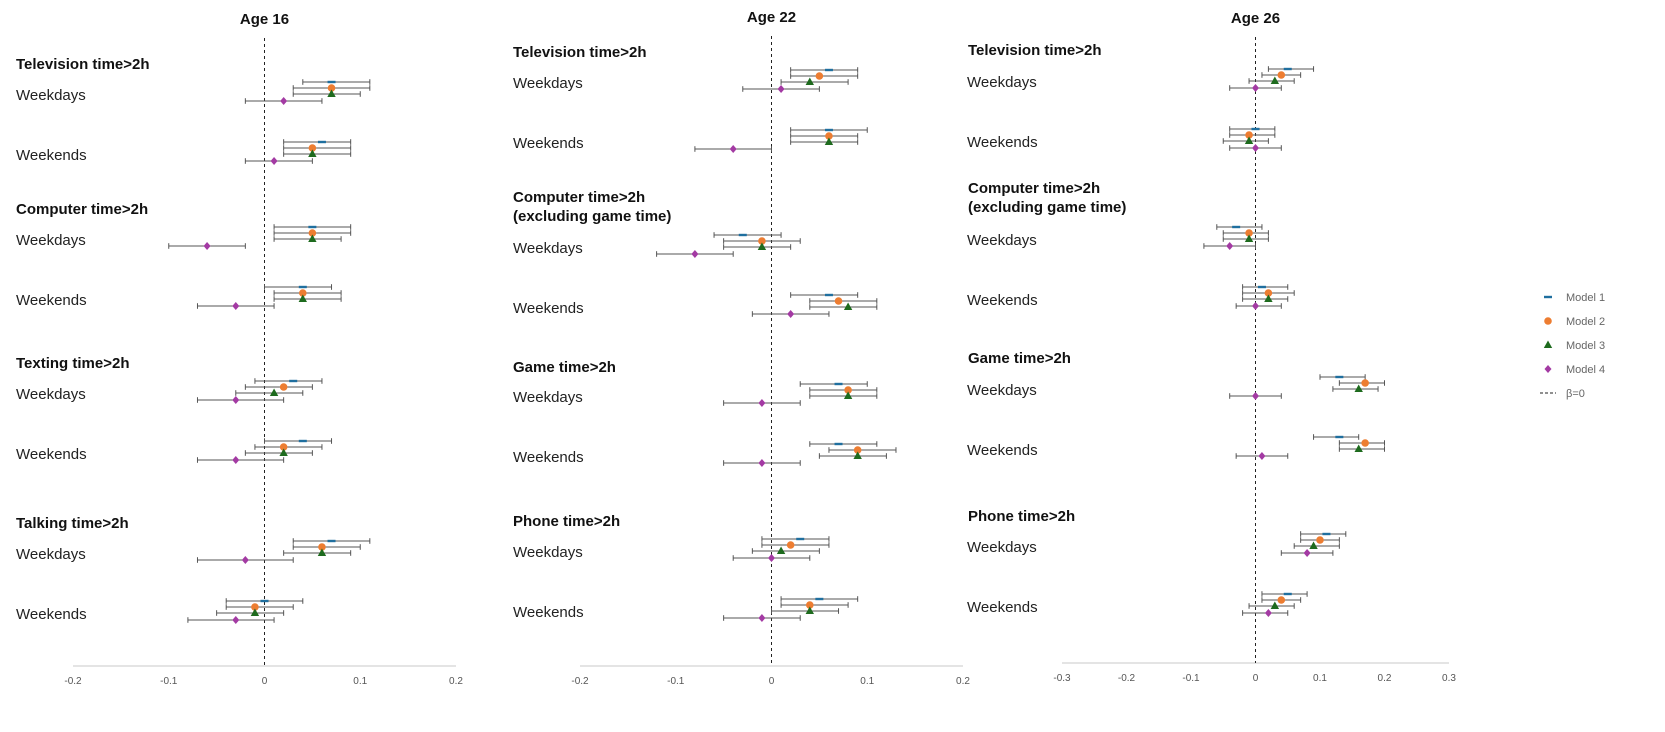 Image resolution: width=1665 pixels, height=732 pixels. What do you see at coordinates (72, 523) in the screenshot?
I see `section-label: Talking time>2h` at bounding box center [72, 523].